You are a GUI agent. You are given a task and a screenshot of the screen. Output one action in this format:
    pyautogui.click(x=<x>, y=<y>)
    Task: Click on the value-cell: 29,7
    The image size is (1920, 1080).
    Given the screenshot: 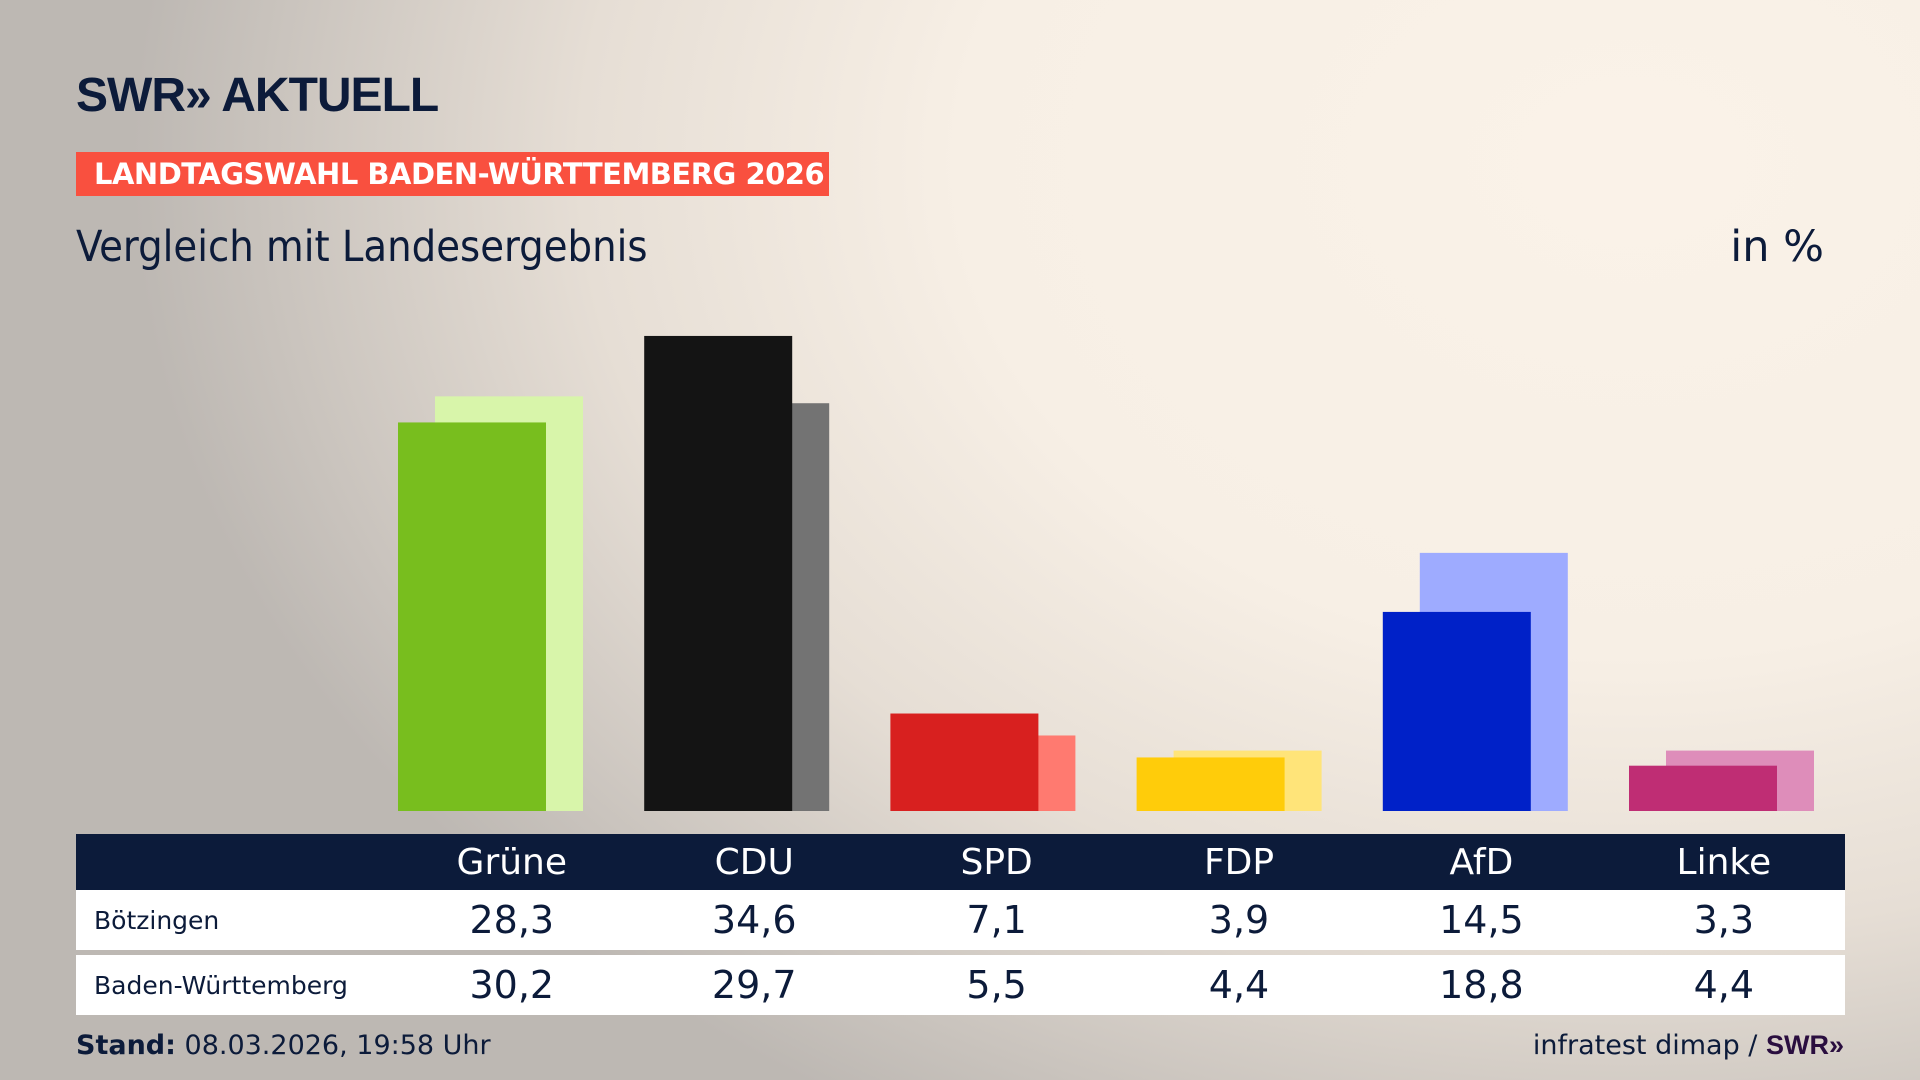 What is the action you would take?
    pyautogui.click(x=754, y=985)
    